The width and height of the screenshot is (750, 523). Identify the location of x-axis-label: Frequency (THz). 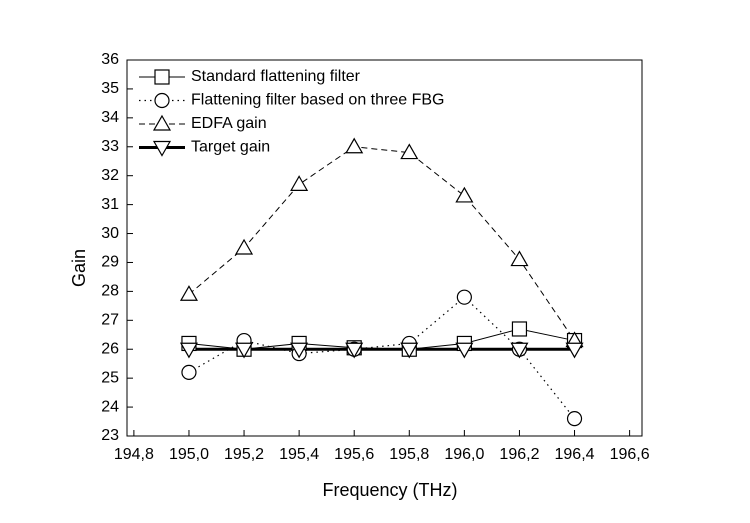
(389, 490).